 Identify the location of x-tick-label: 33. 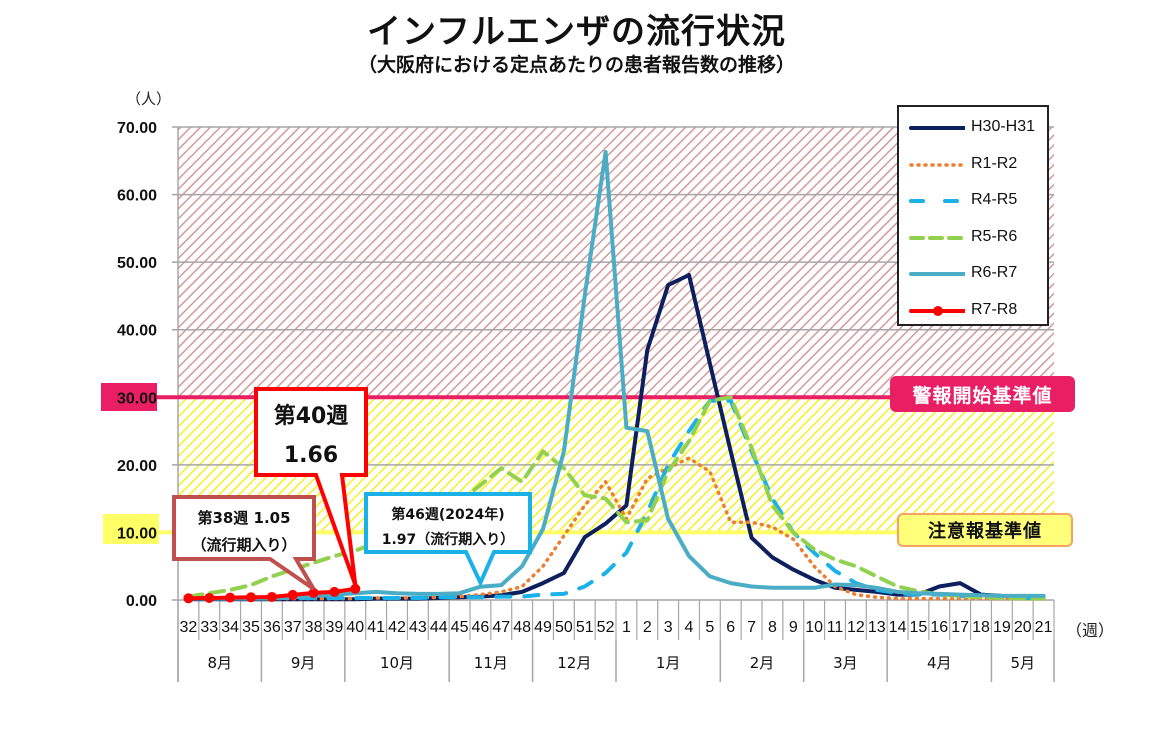
(209, 627).